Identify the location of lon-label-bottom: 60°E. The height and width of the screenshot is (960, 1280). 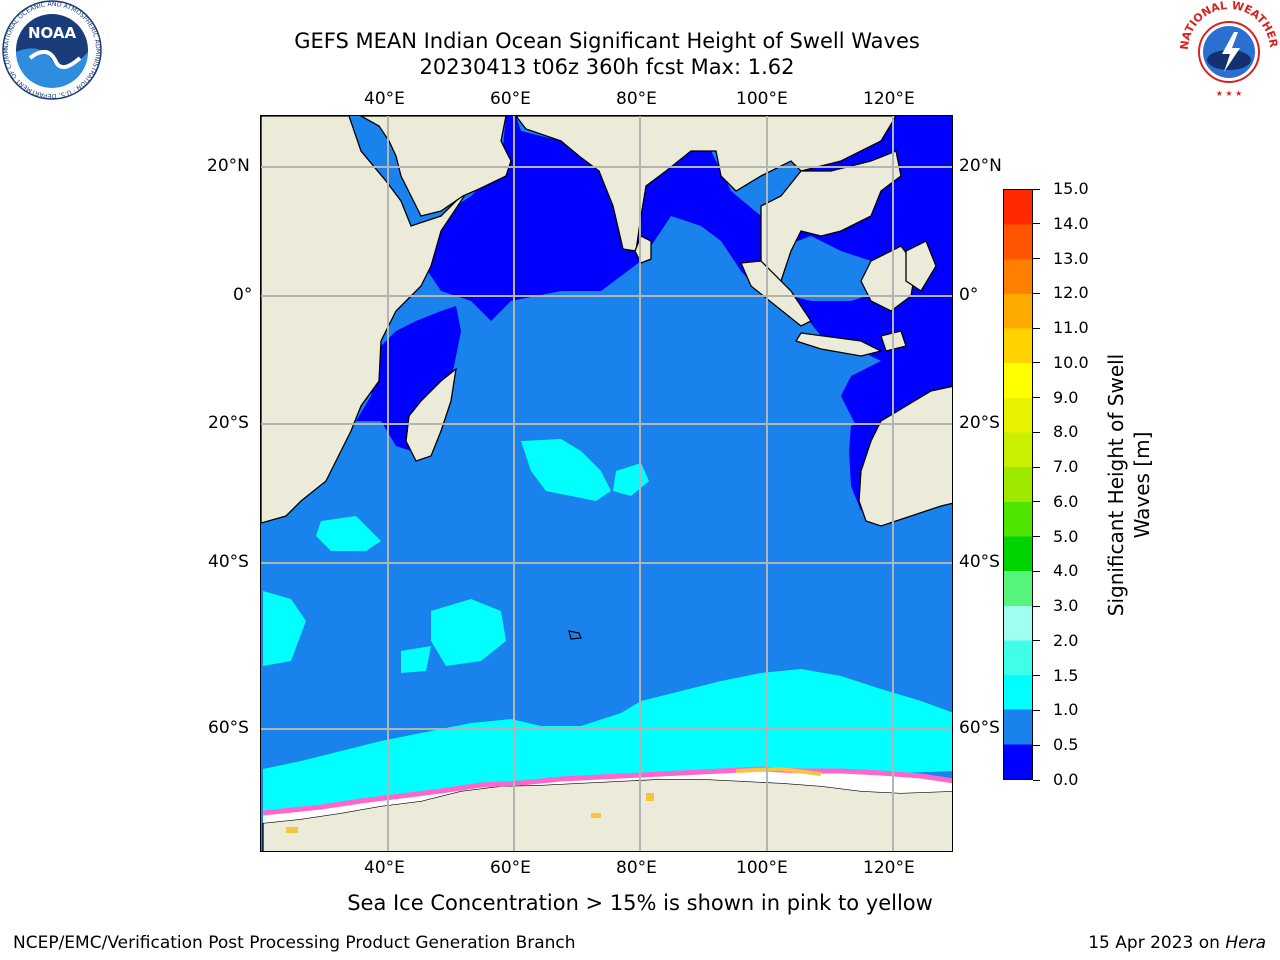
(510, 868).